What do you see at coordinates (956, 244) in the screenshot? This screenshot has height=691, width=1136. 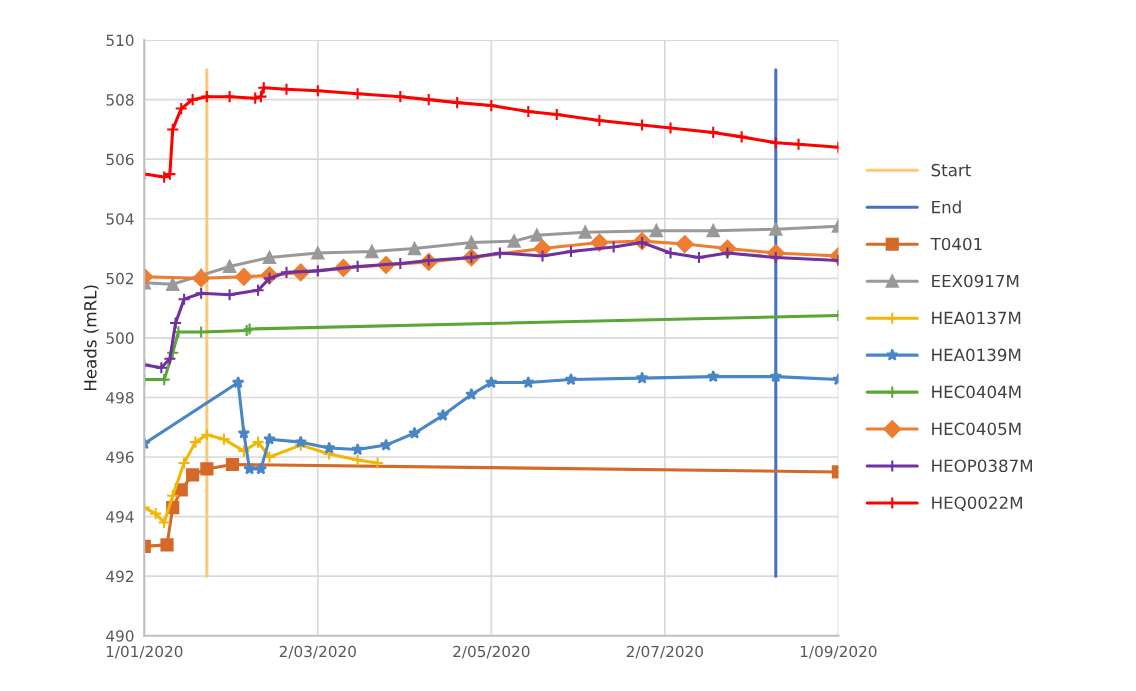 I see `legend-label: T0401` at bounding box center [956, 244].